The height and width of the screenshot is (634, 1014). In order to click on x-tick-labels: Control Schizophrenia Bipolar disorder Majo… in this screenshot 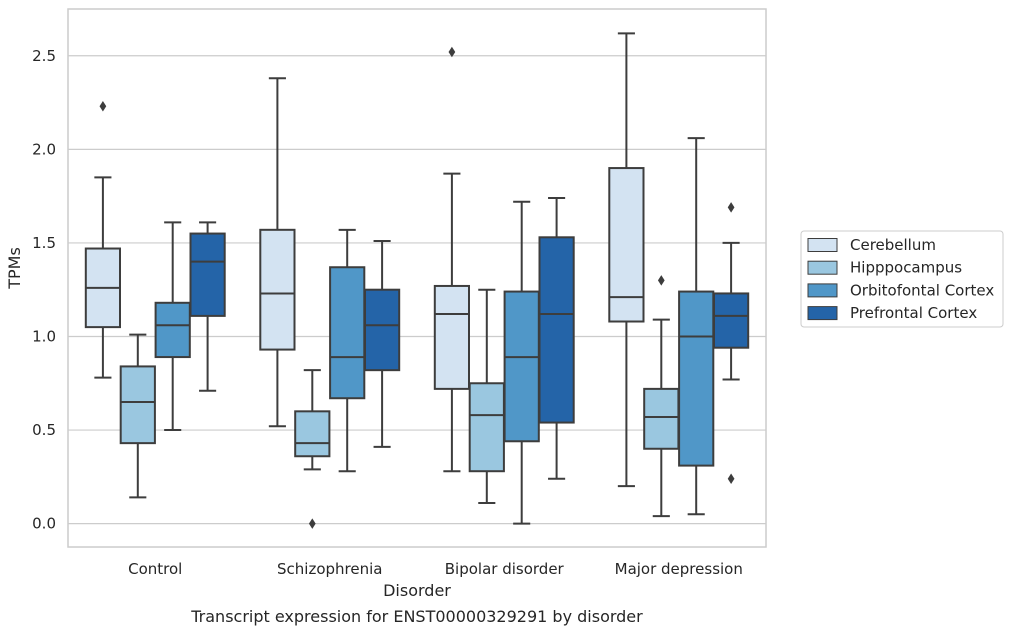, I will do `click(435, 569)`.